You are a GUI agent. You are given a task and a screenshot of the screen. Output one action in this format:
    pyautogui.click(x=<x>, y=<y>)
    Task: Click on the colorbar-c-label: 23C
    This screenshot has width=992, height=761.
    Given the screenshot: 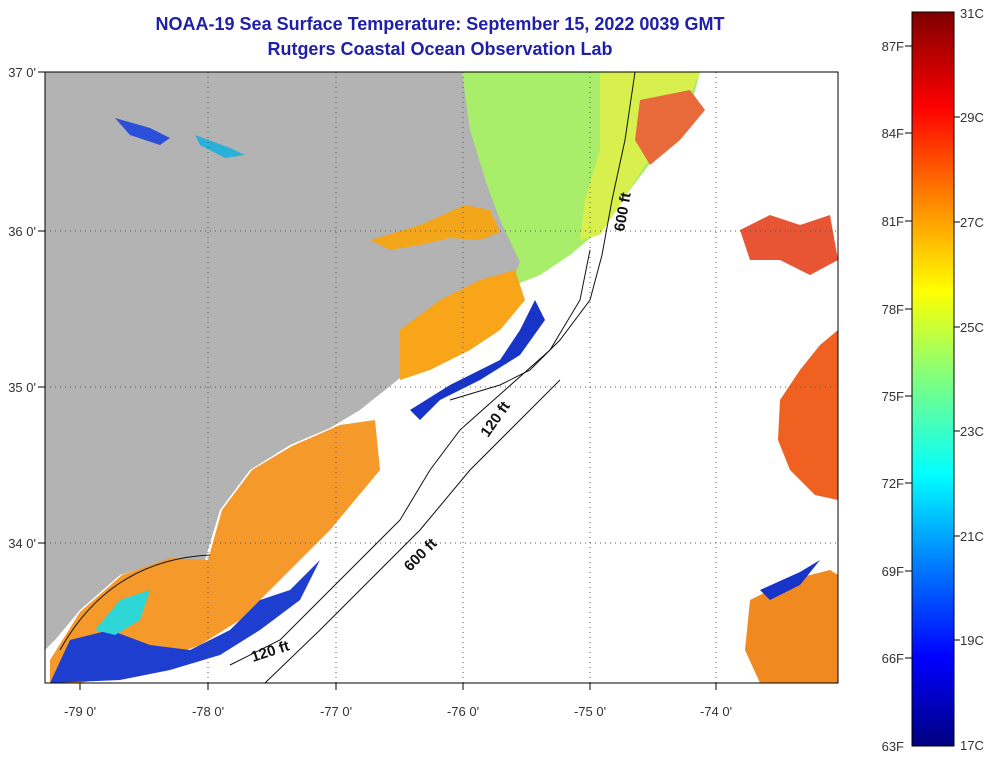 What is the action you would take?
    pyautogui.click(x=972, y=431)
    